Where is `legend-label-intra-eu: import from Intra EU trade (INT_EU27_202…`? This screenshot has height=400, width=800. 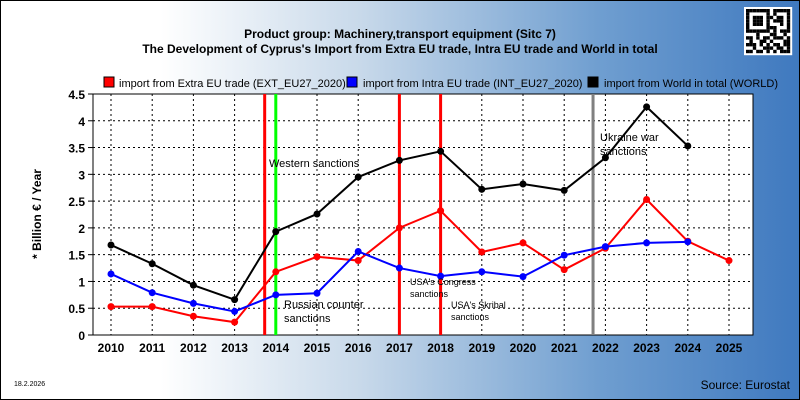 legend-label-intra-eu: import from Intra EU trade (INT_EU27_202… is located at coordinates (472, 84).